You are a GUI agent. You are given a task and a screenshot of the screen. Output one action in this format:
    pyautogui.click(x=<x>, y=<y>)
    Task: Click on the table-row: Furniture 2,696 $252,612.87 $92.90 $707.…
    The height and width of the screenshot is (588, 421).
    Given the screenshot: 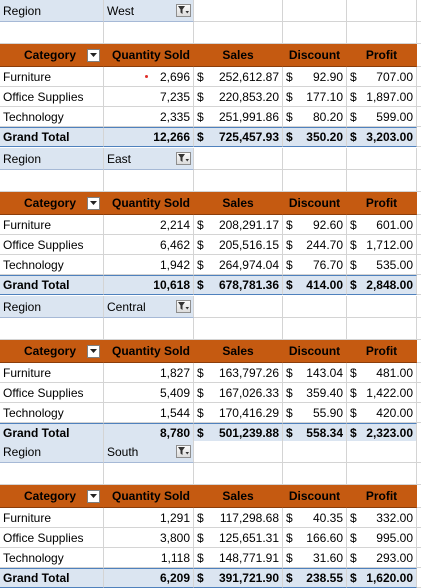 What is the action you would take?
    pyautogui.click(x=210, y=77)
    